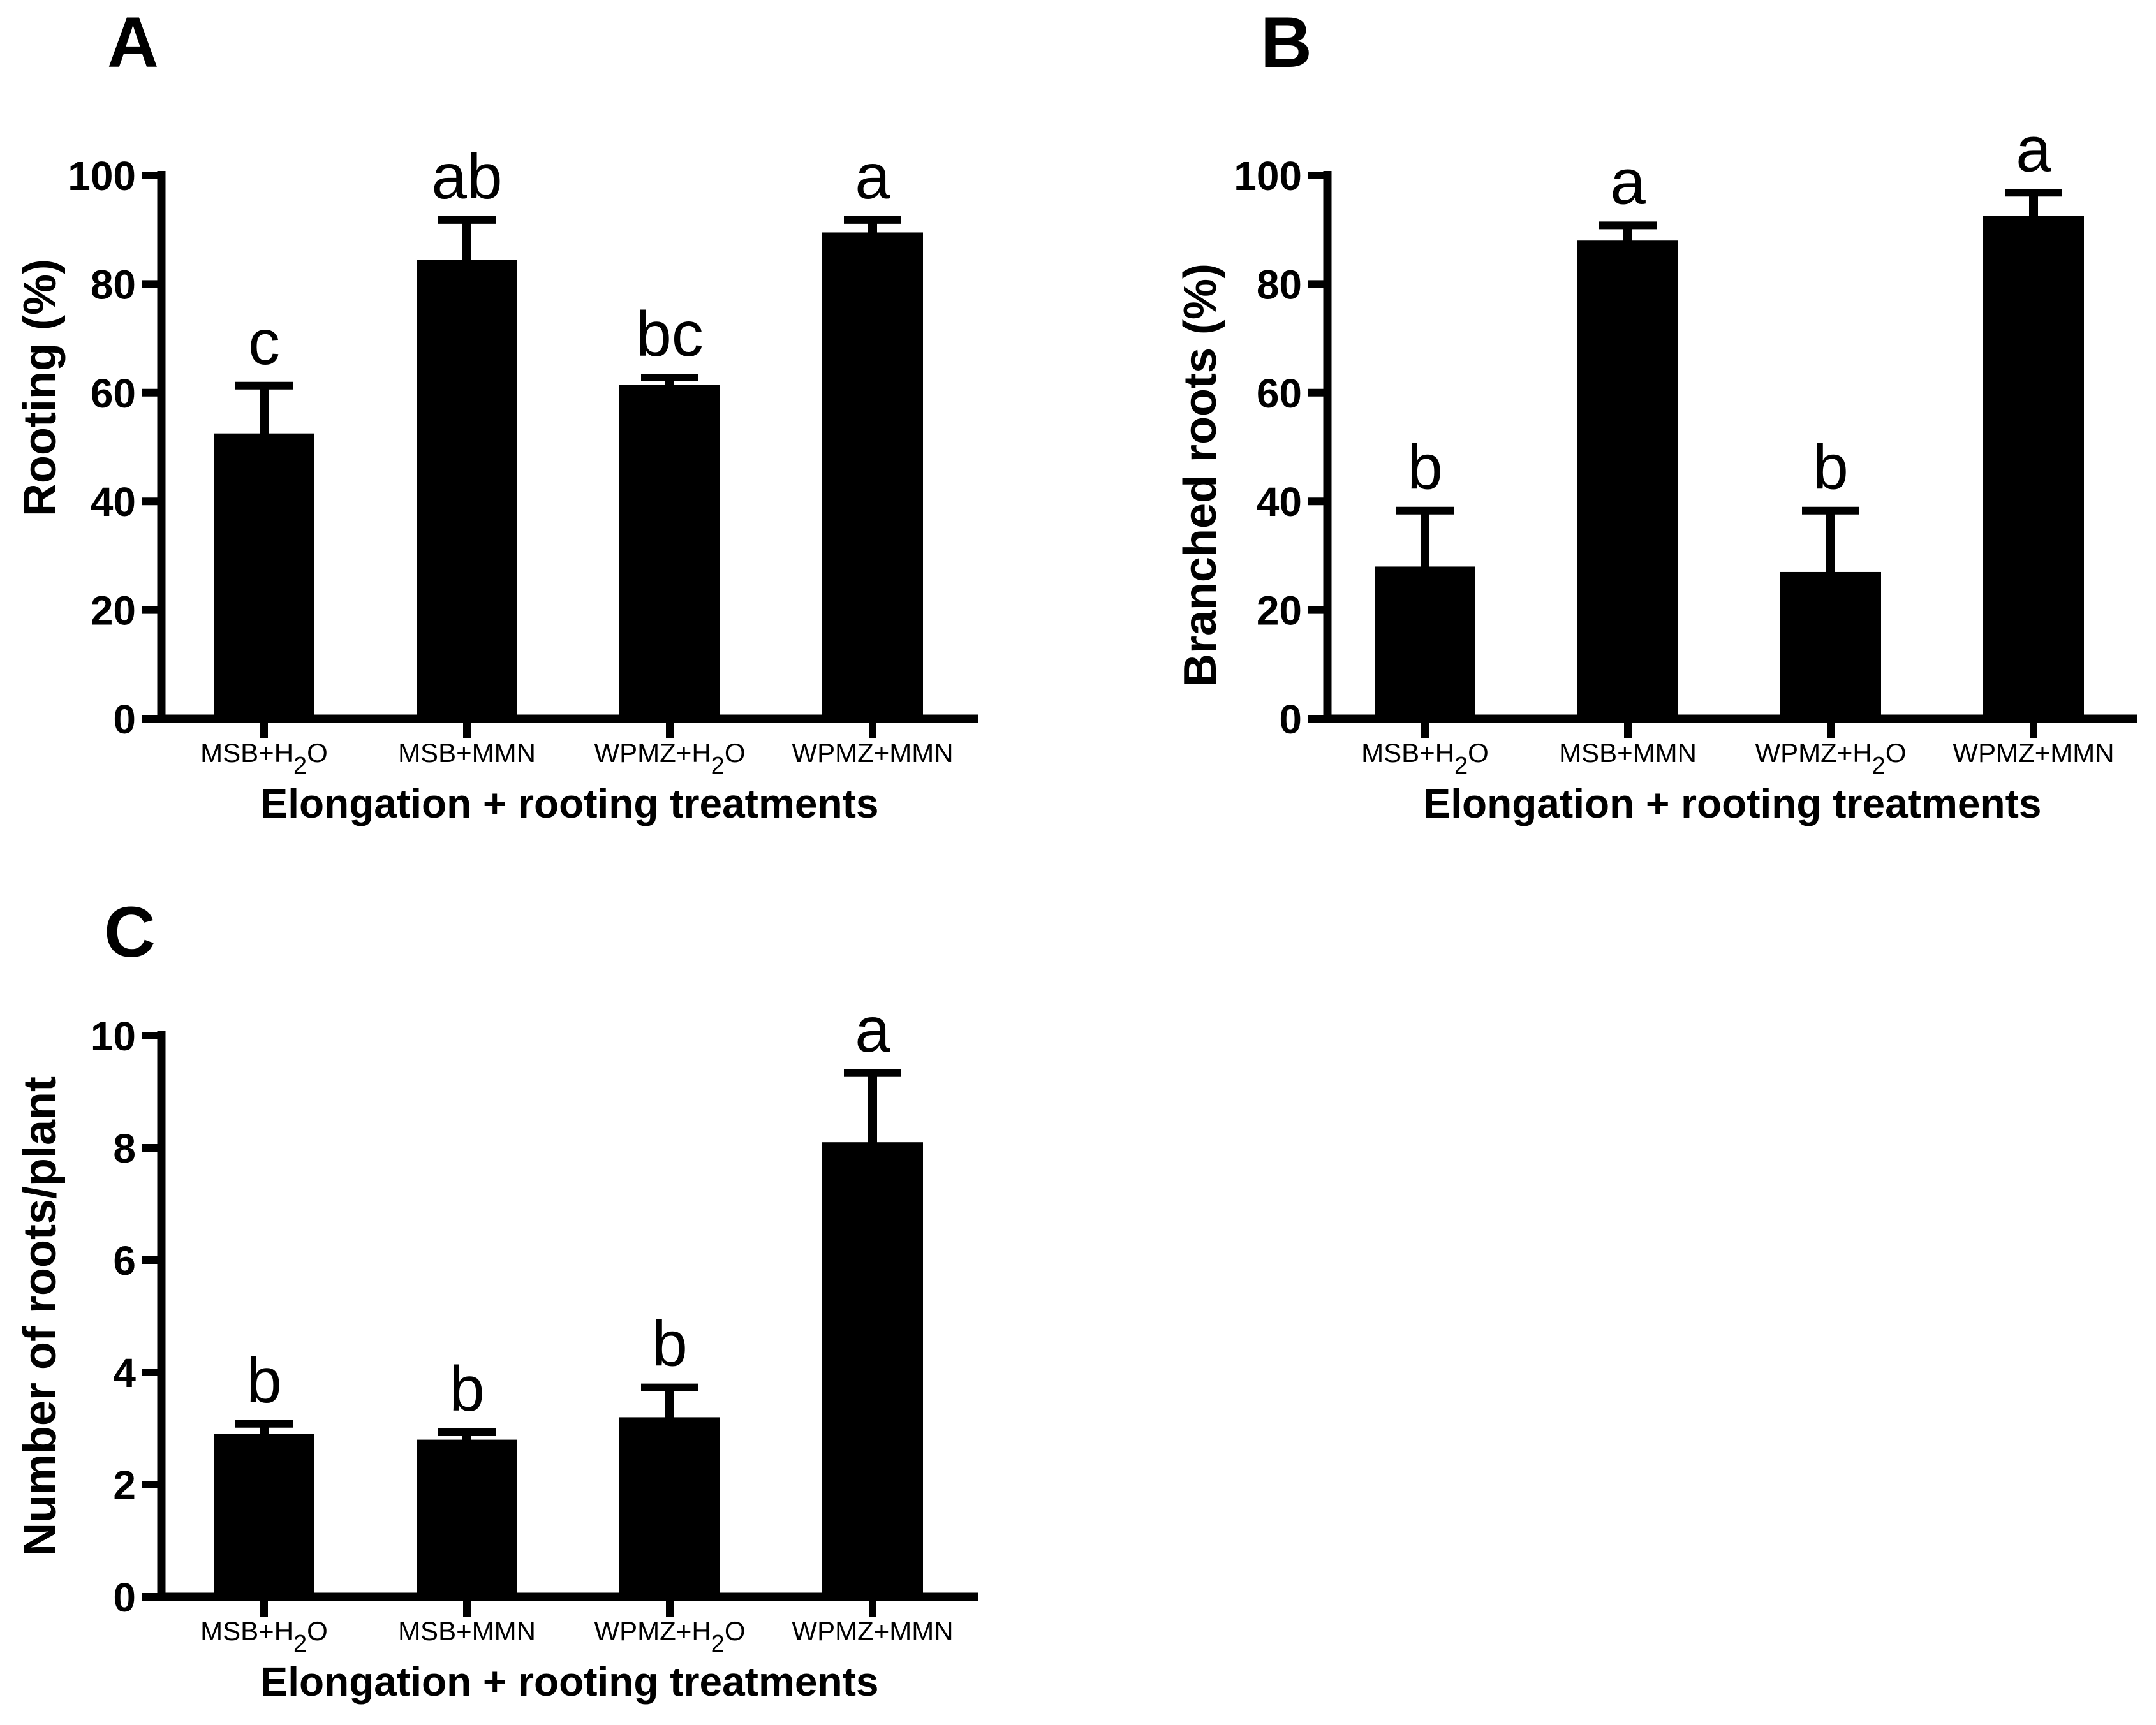 The height and width of the screenshot is (1725, 2156). I want to click on y-tick-label: 10, so click(113, 1036).